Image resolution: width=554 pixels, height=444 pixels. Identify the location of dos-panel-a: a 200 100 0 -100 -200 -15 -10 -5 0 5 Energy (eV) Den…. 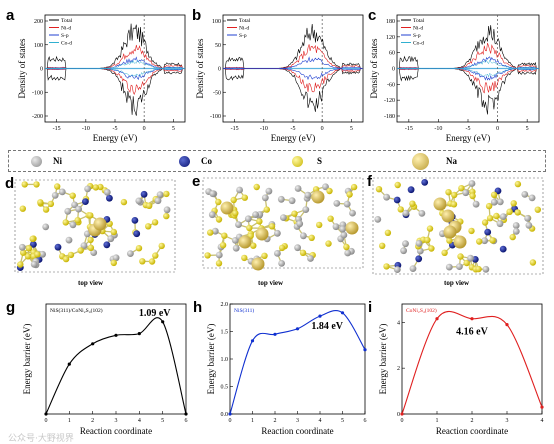
(96, 75).